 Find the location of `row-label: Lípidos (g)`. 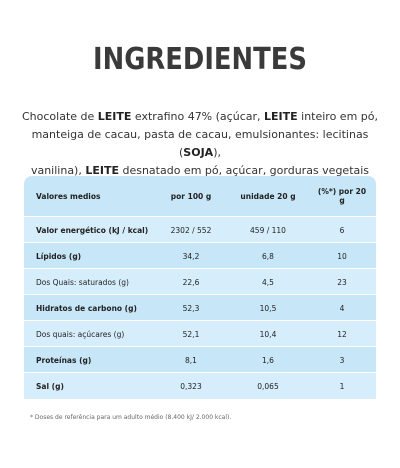

row-label: Lípidos (g) is located at coordinates (59, 256).